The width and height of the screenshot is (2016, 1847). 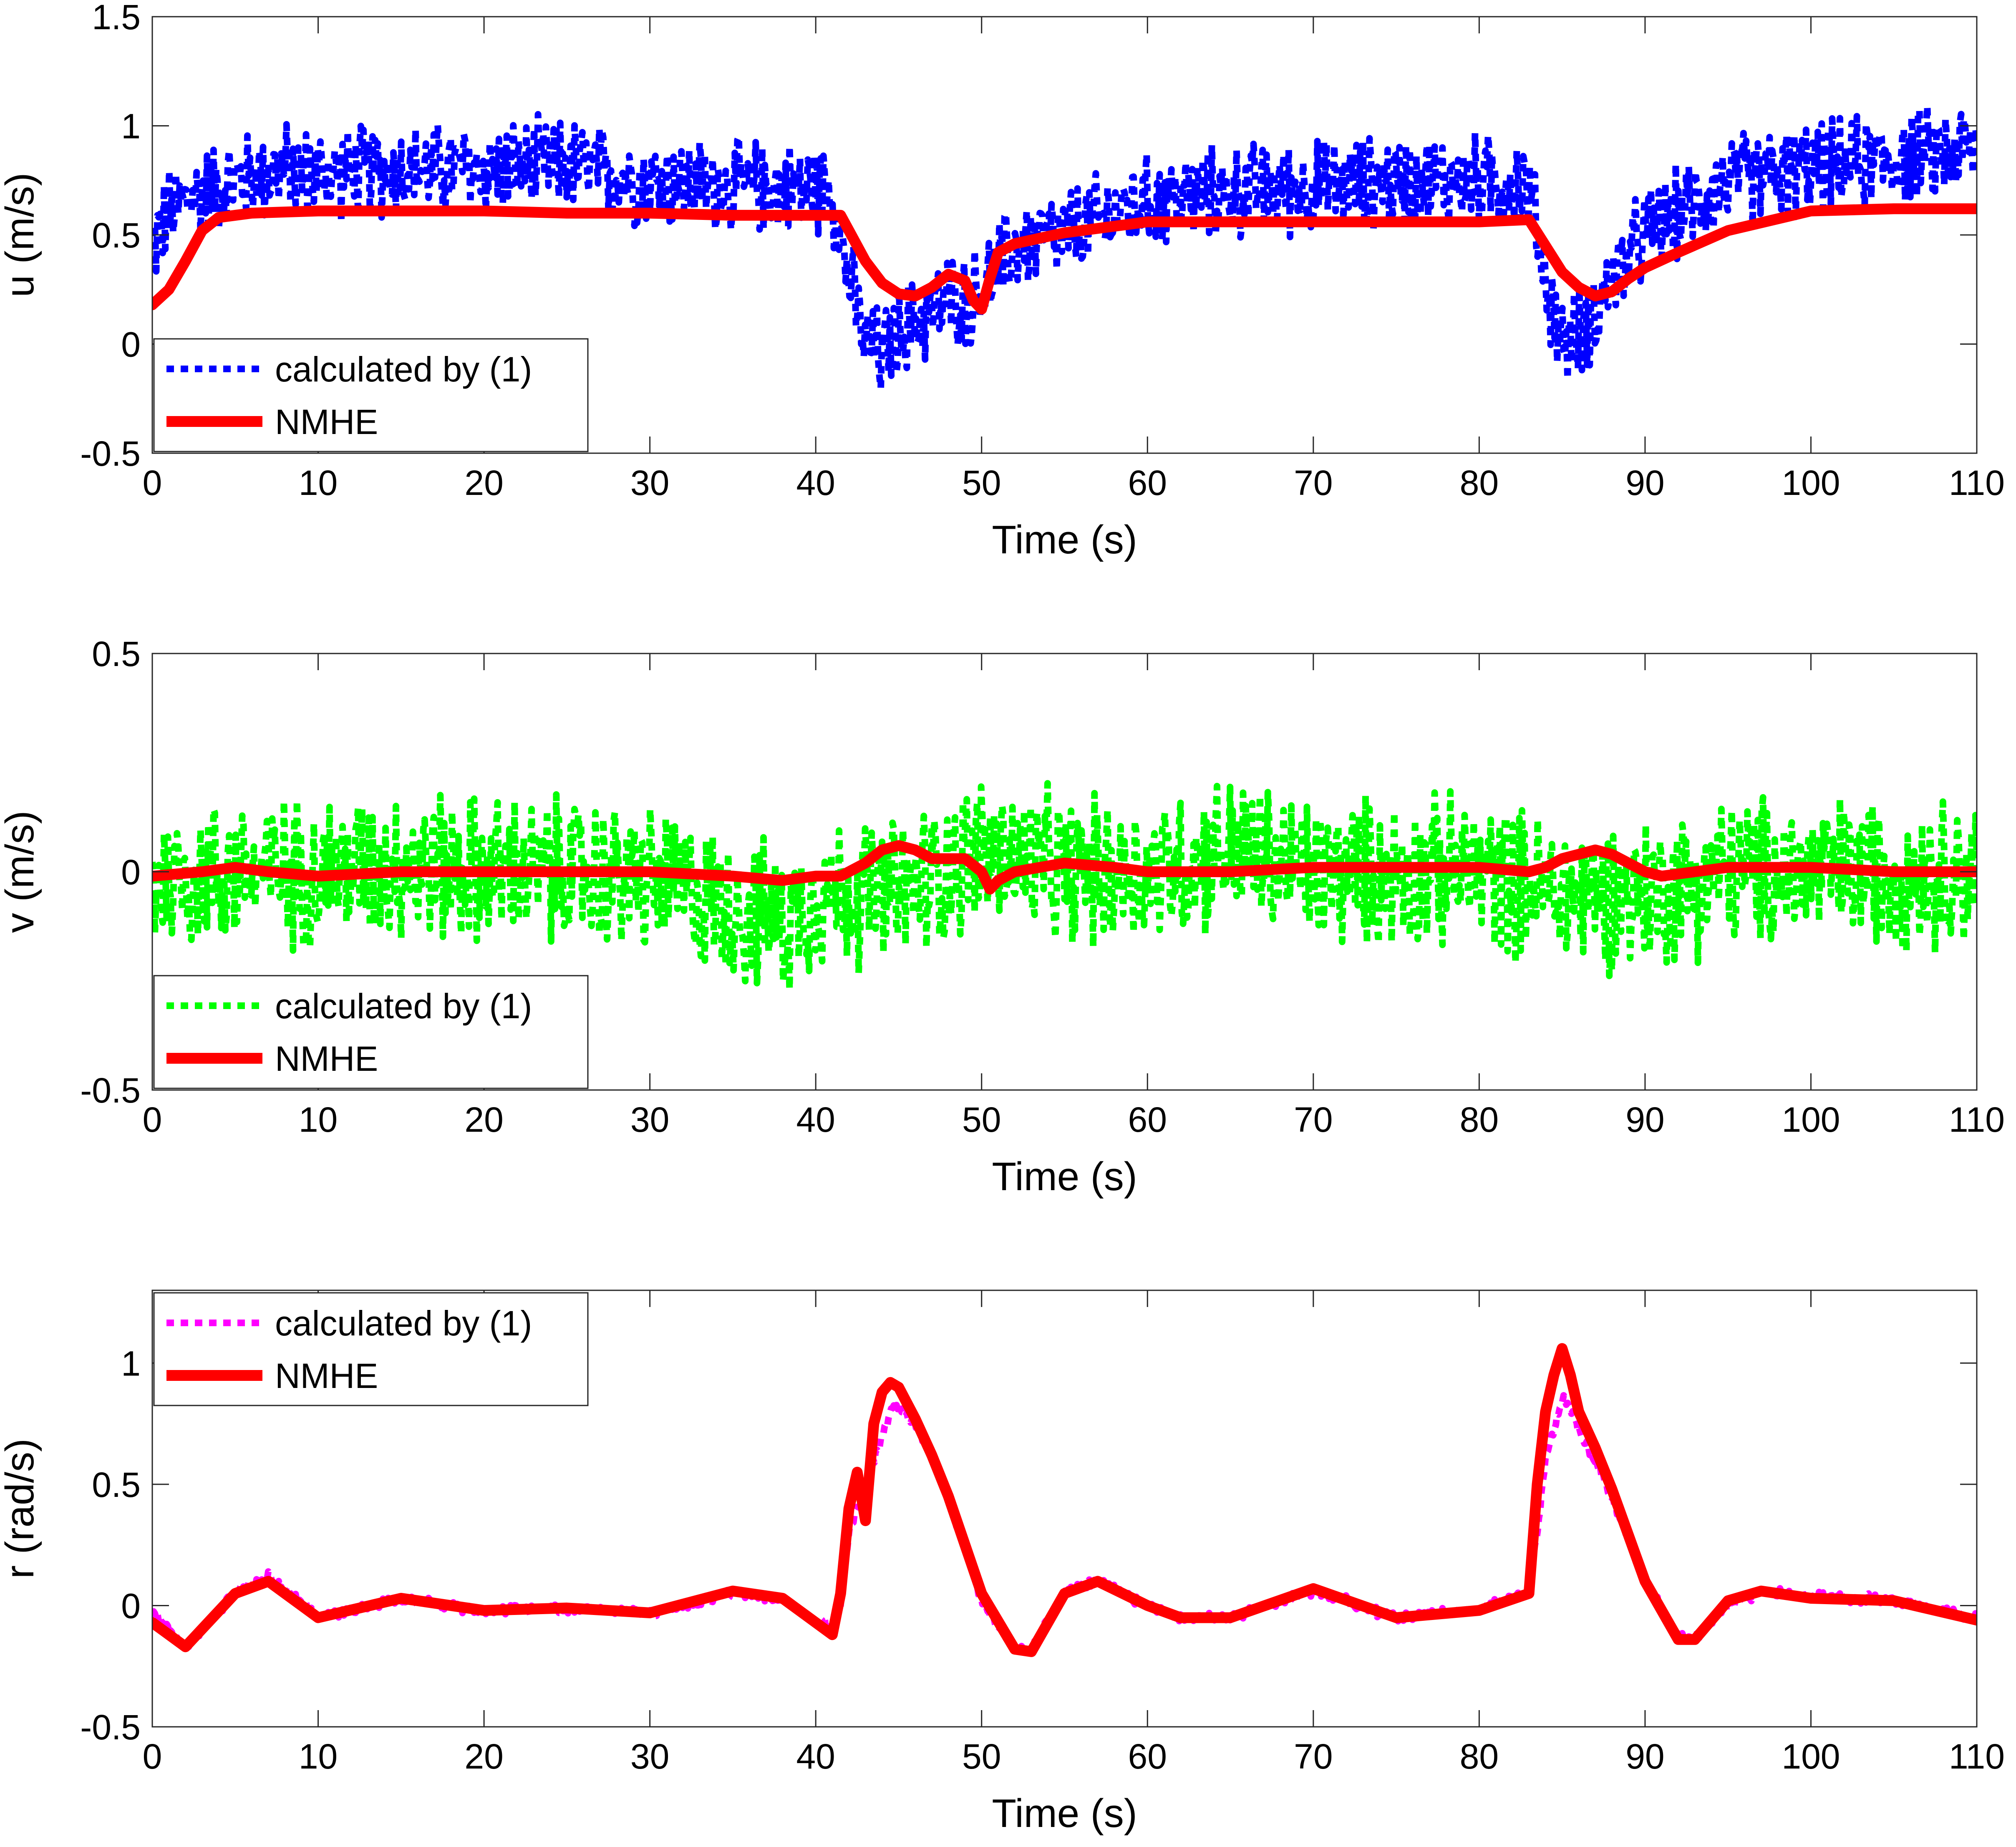 What do you see at coordinates (1064, 1523) in the screenshot?
I see `series-r-calculated` at bounding box center [1064, 1523].